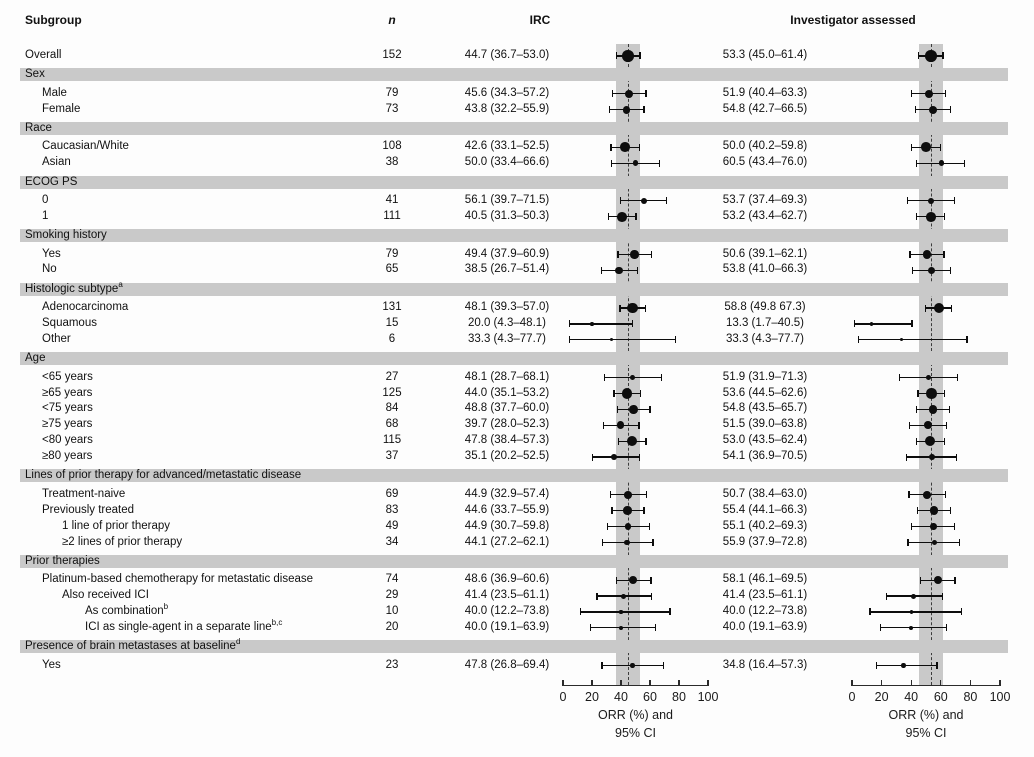  Describe the element at coordinates (507, 199) in the screenshot. I see `row-irc-value: 56.1 (39.7–71.5)` at that location.